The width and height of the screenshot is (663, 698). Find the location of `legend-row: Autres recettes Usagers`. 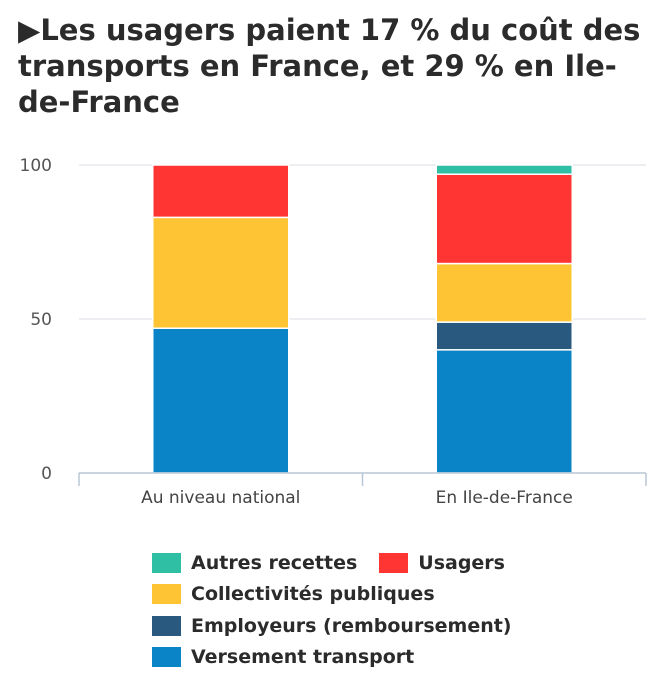

legend-row: Autres recettes Usagers is located at coordinates (343, 563).